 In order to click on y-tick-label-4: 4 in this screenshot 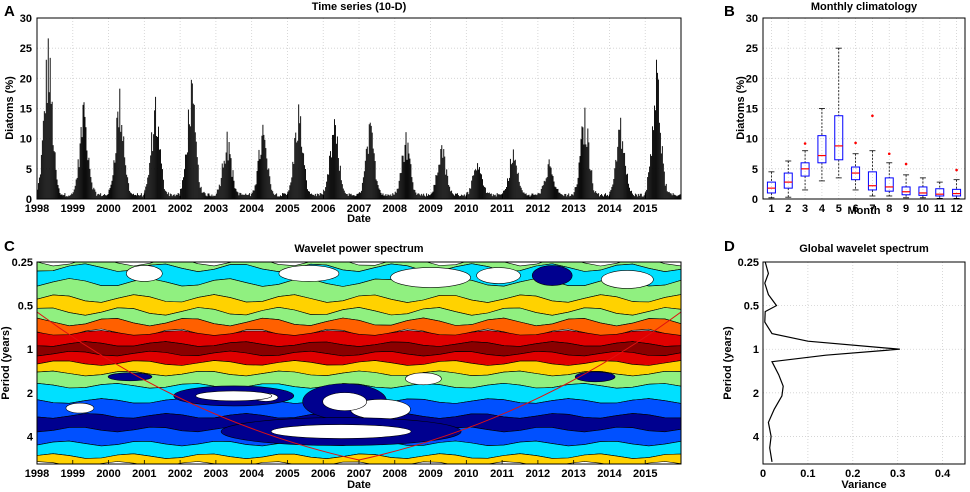, I will do `click(30, 437)`.